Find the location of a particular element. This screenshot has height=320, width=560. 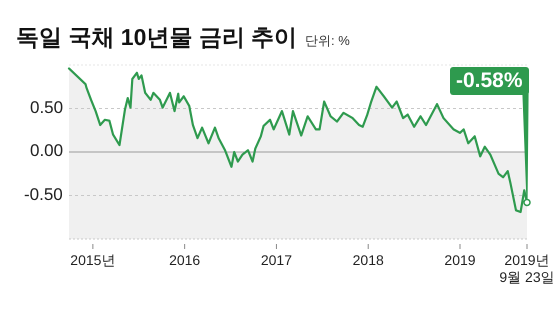

x-tick-label: 2019년 9월 23일 is located at coordinates (527, 269).